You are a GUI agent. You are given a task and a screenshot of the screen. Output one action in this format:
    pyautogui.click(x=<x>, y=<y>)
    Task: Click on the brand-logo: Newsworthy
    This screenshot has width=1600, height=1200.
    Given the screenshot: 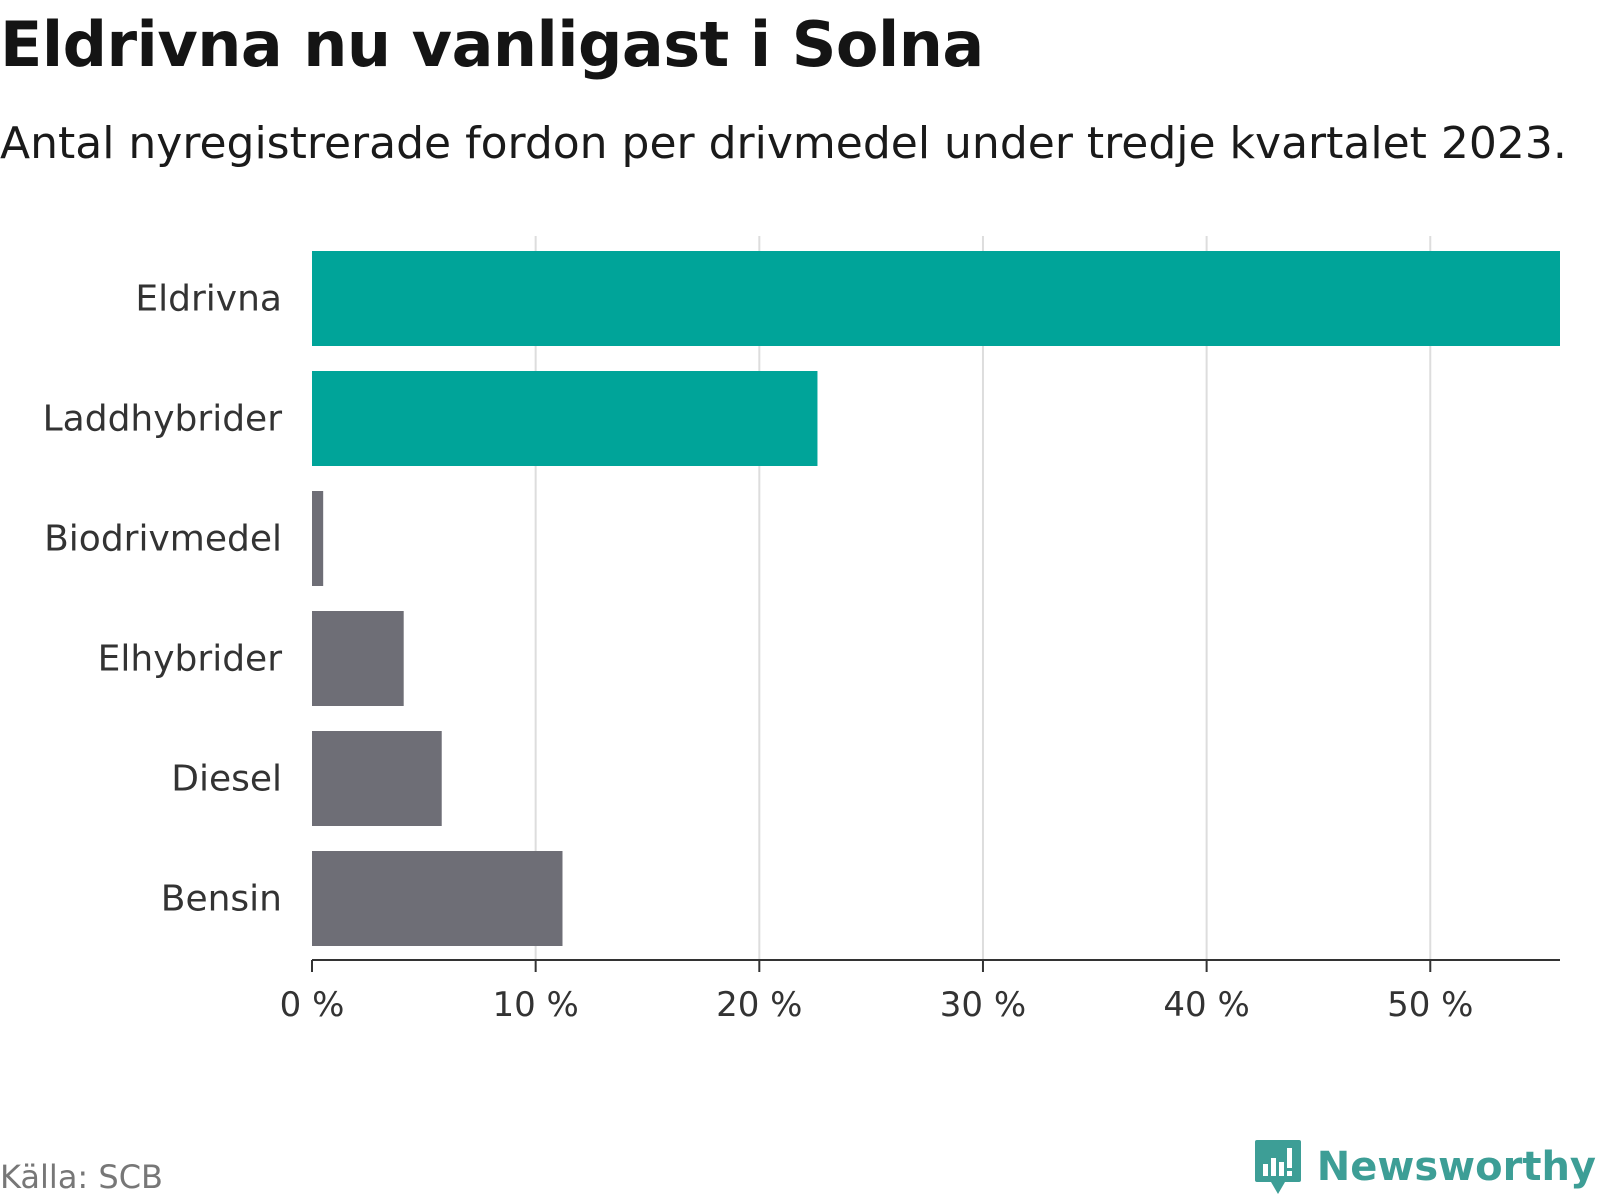 What is the action you would take?
    pyautogui.click(x=1424, y=1167)
    